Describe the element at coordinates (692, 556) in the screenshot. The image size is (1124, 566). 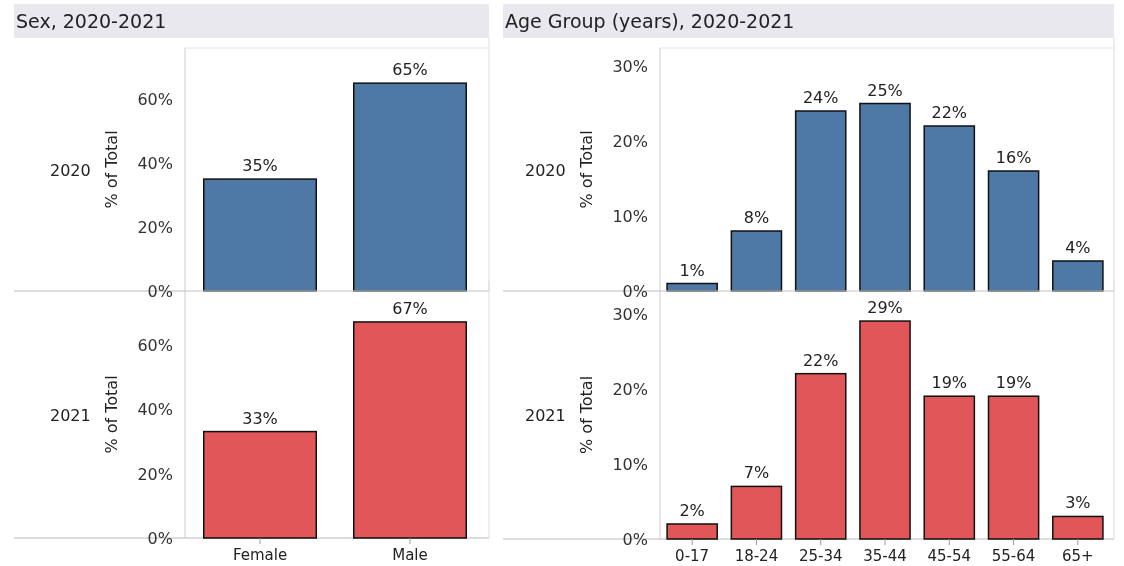
I see `x-tick-label: 0-17` at that location.